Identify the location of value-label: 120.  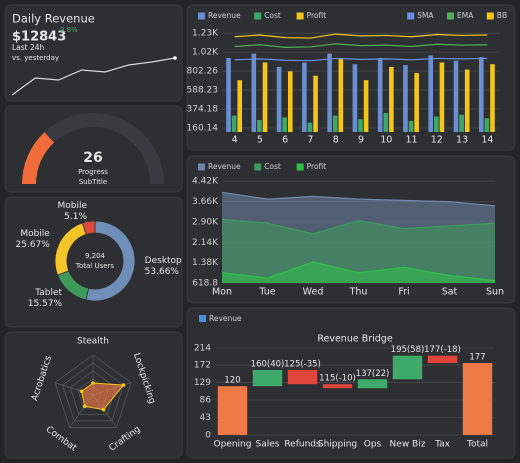
(232, 381).